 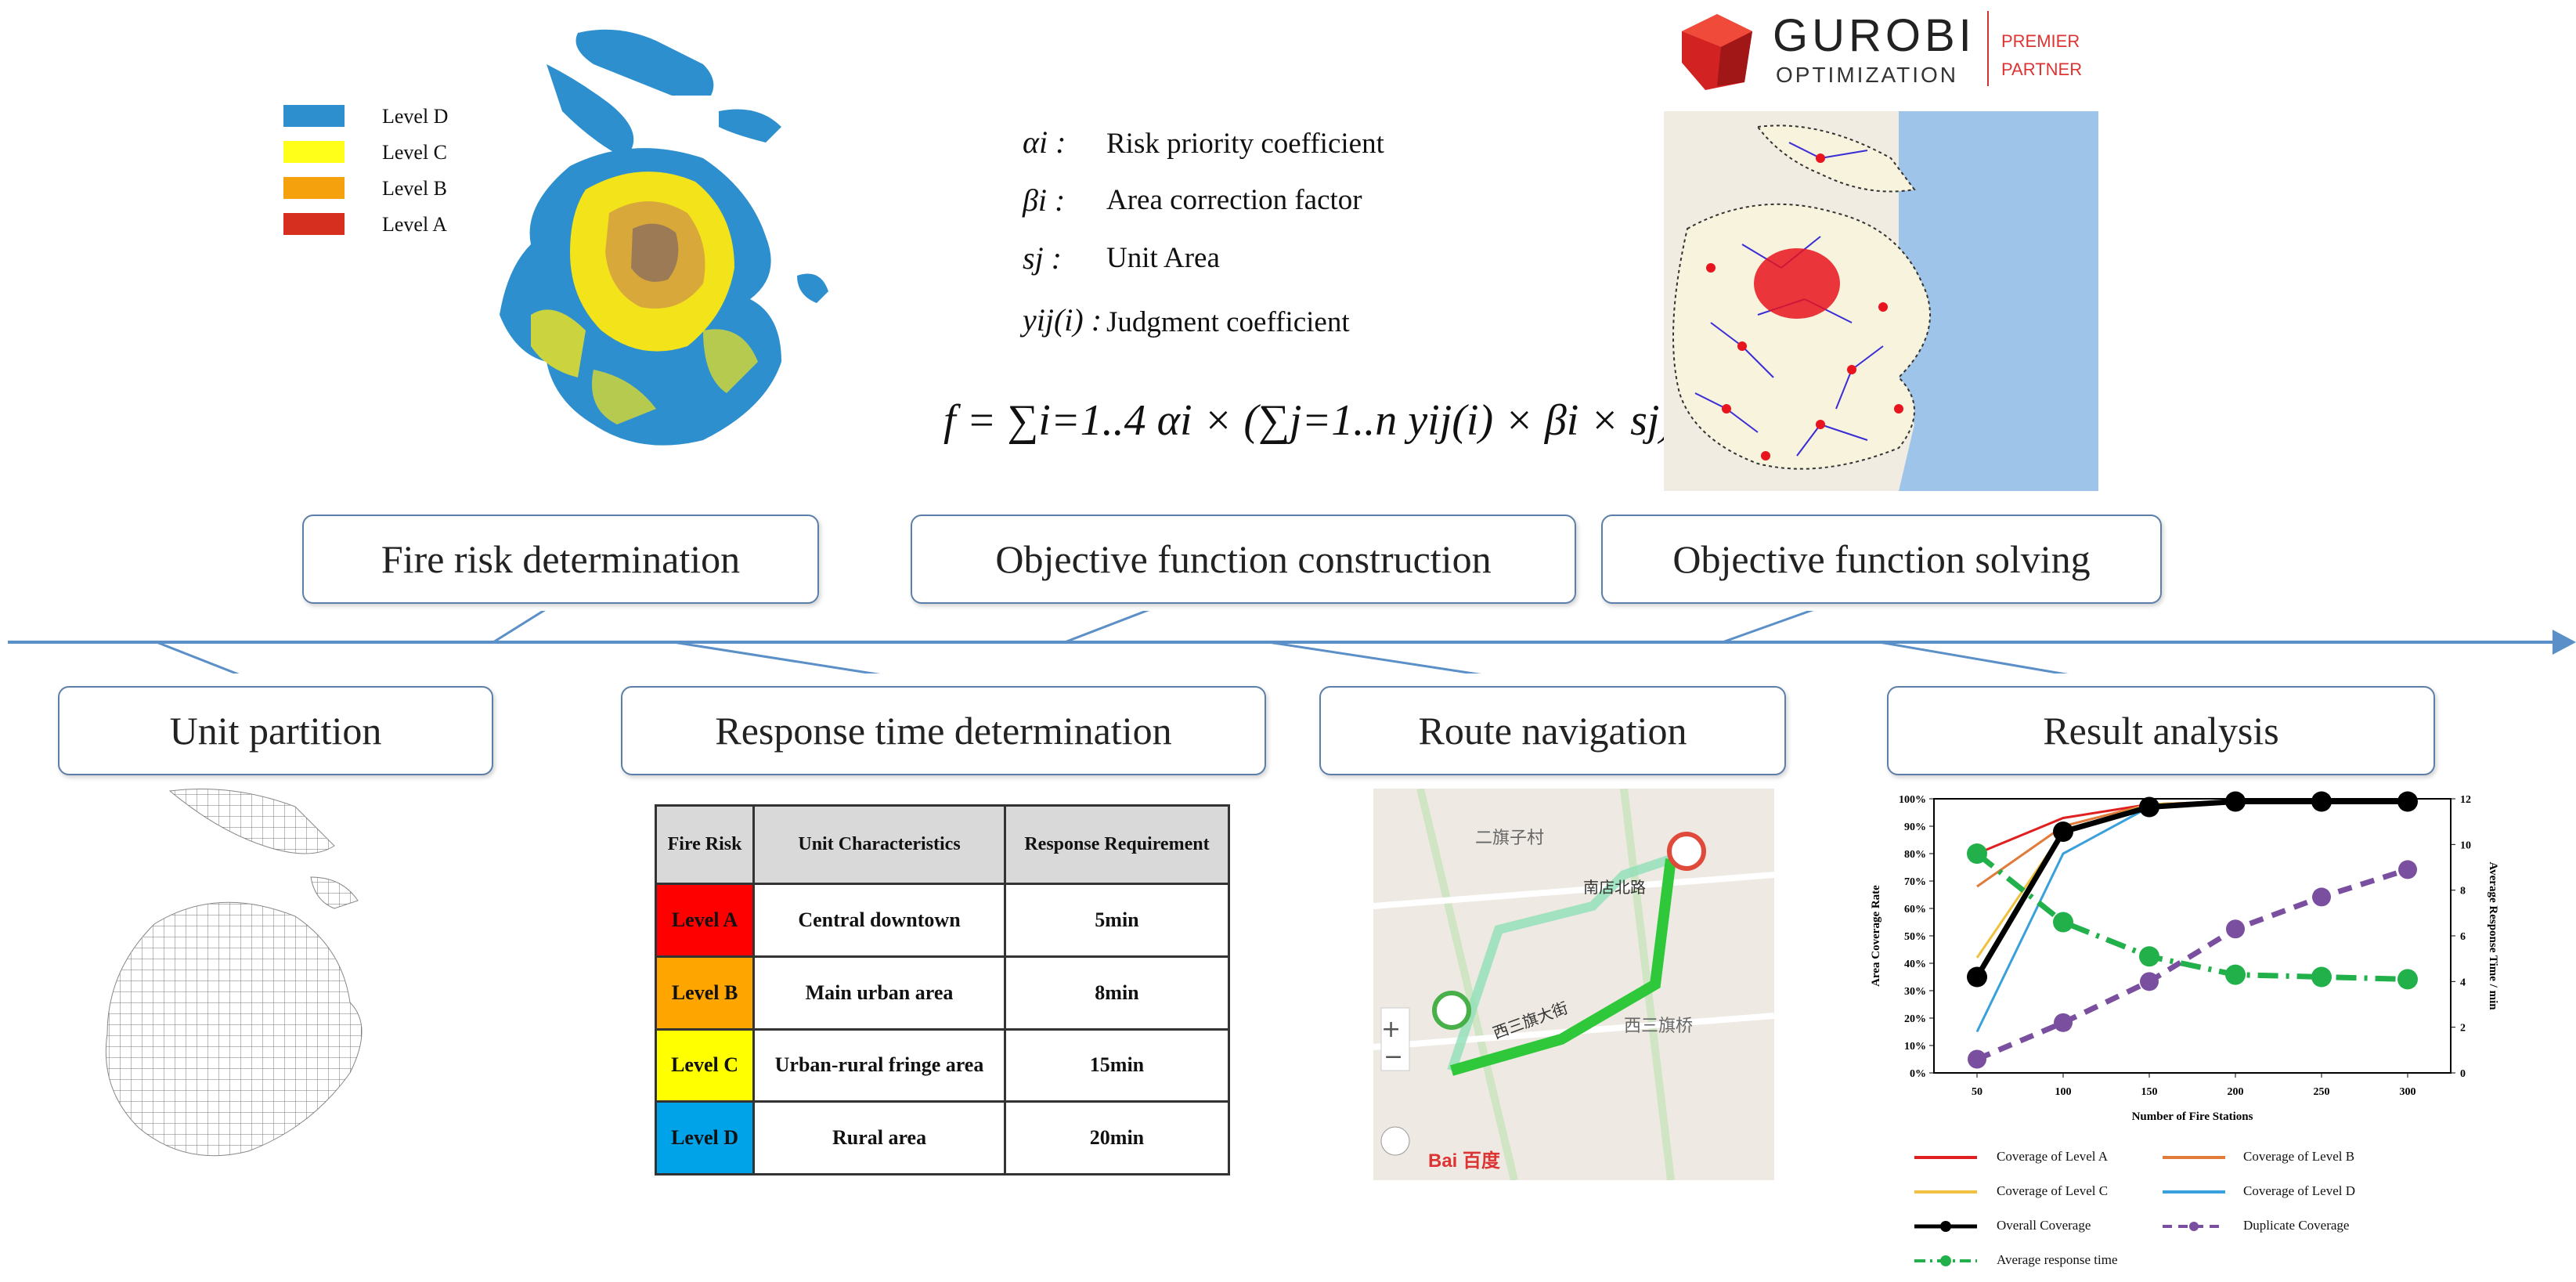 What do you see at coordinates (1915, 882) in the screenshot?
I see `y-tick-label: 70%` at bounding box center [1915, 882].